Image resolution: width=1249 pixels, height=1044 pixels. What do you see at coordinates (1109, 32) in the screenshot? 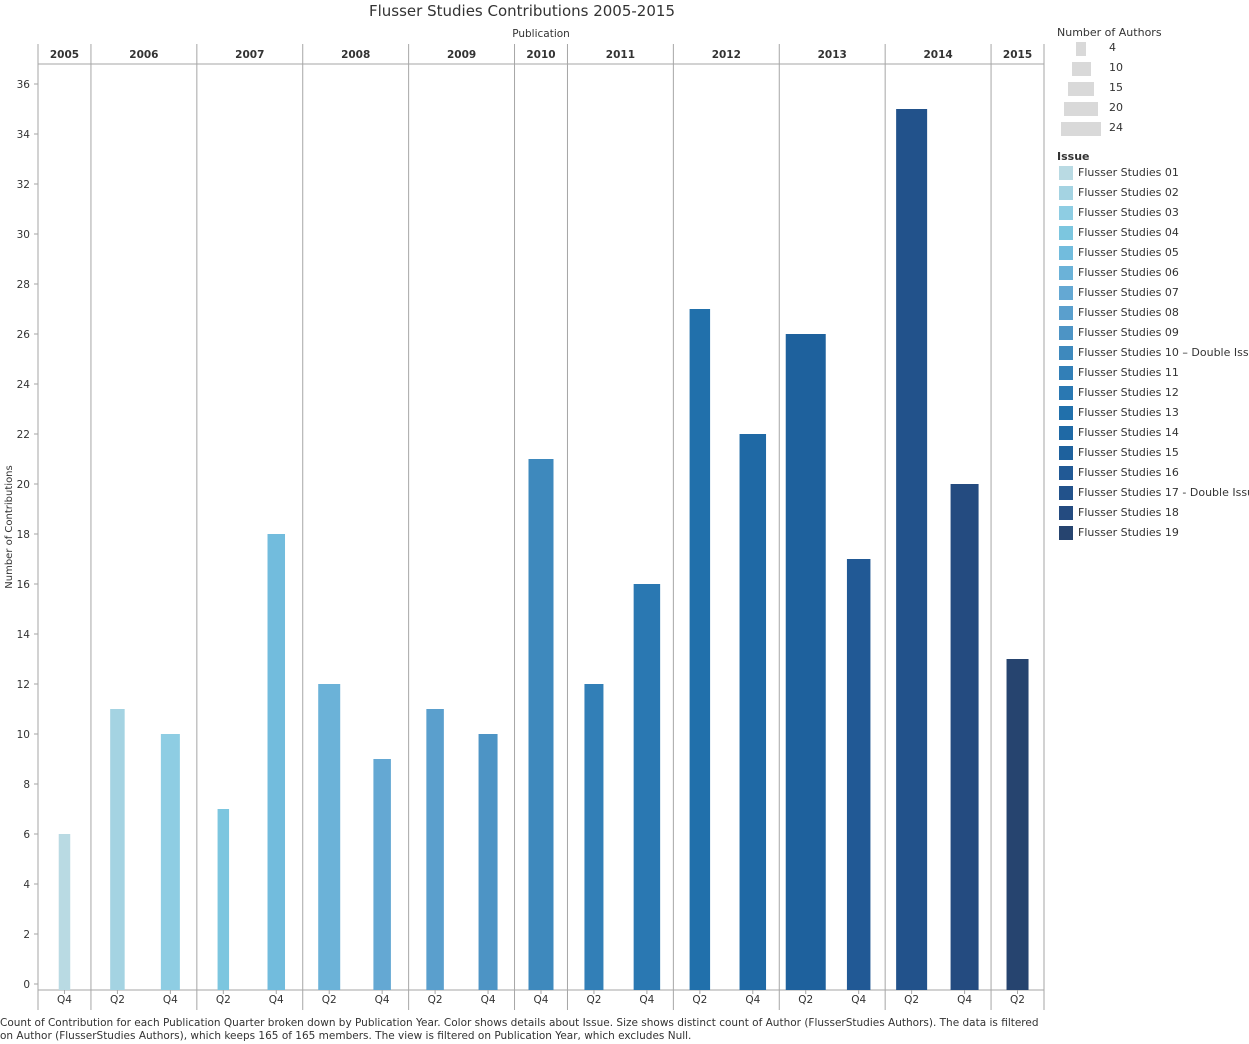
I see `size-legend-title: Number of Authors` at bounding box center [1109, 32].